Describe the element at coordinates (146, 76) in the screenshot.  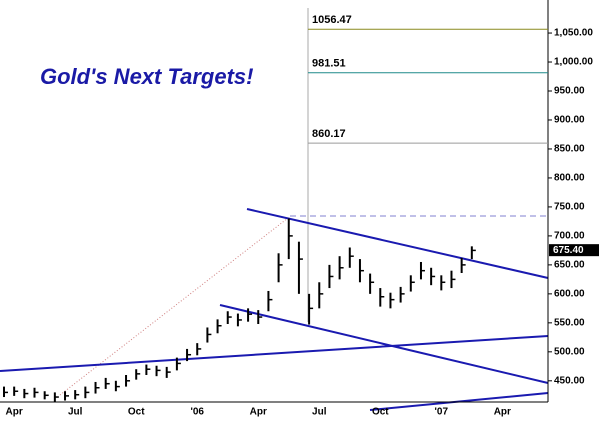
I see `chart-title: Gold's Next Targets!` at that location.